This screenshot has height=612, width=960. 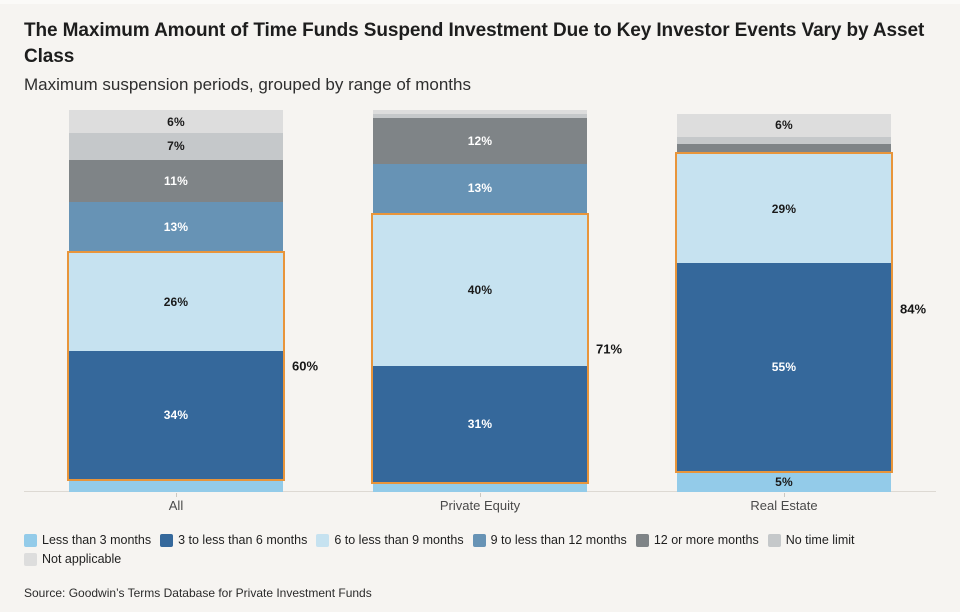 I want to click on bar-column: 6% 7% 11% 13% 26% 34%, so click(x=176, y=301).